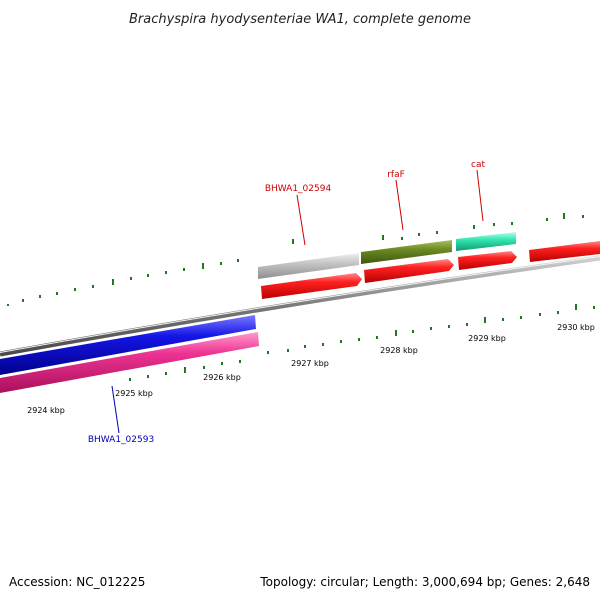  I want to click on cds-next, so click(564, 251).